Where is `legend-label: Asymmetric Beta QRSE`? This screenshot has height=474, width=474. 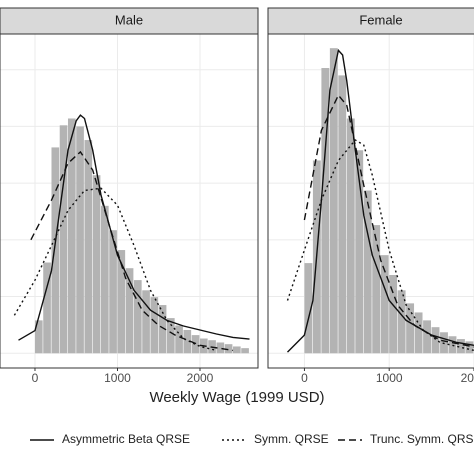
legend-label: Asymmetric Beta QRSE is located at coordinates (126, 439).